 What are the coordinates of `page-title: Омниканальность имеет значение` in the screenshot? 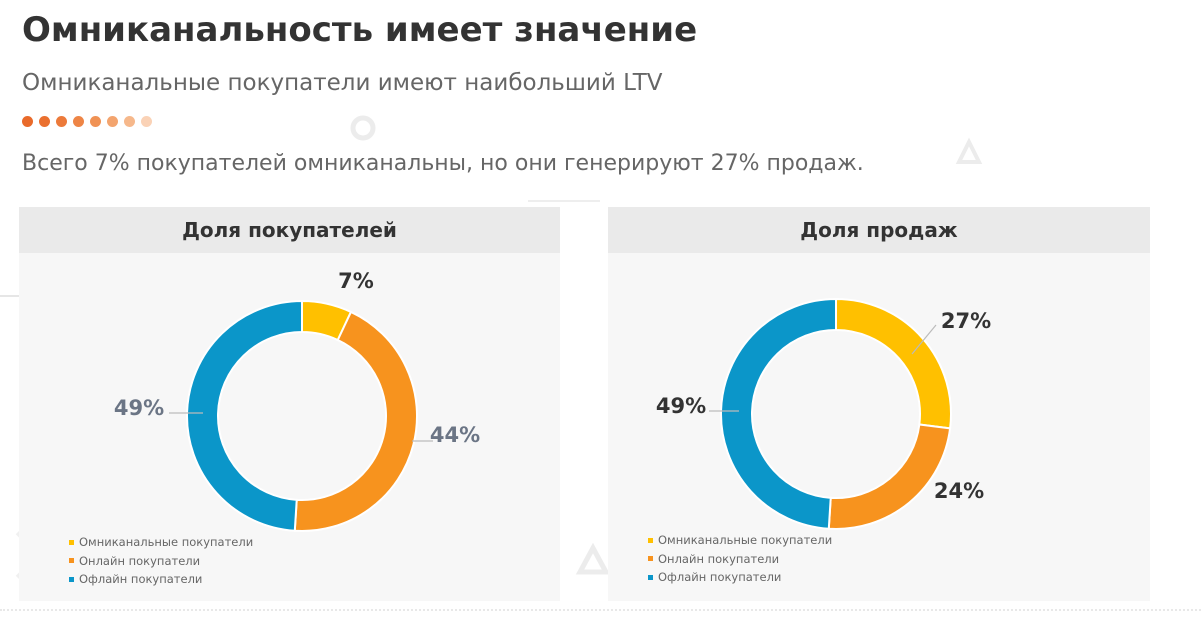 It's located at (360, 30).